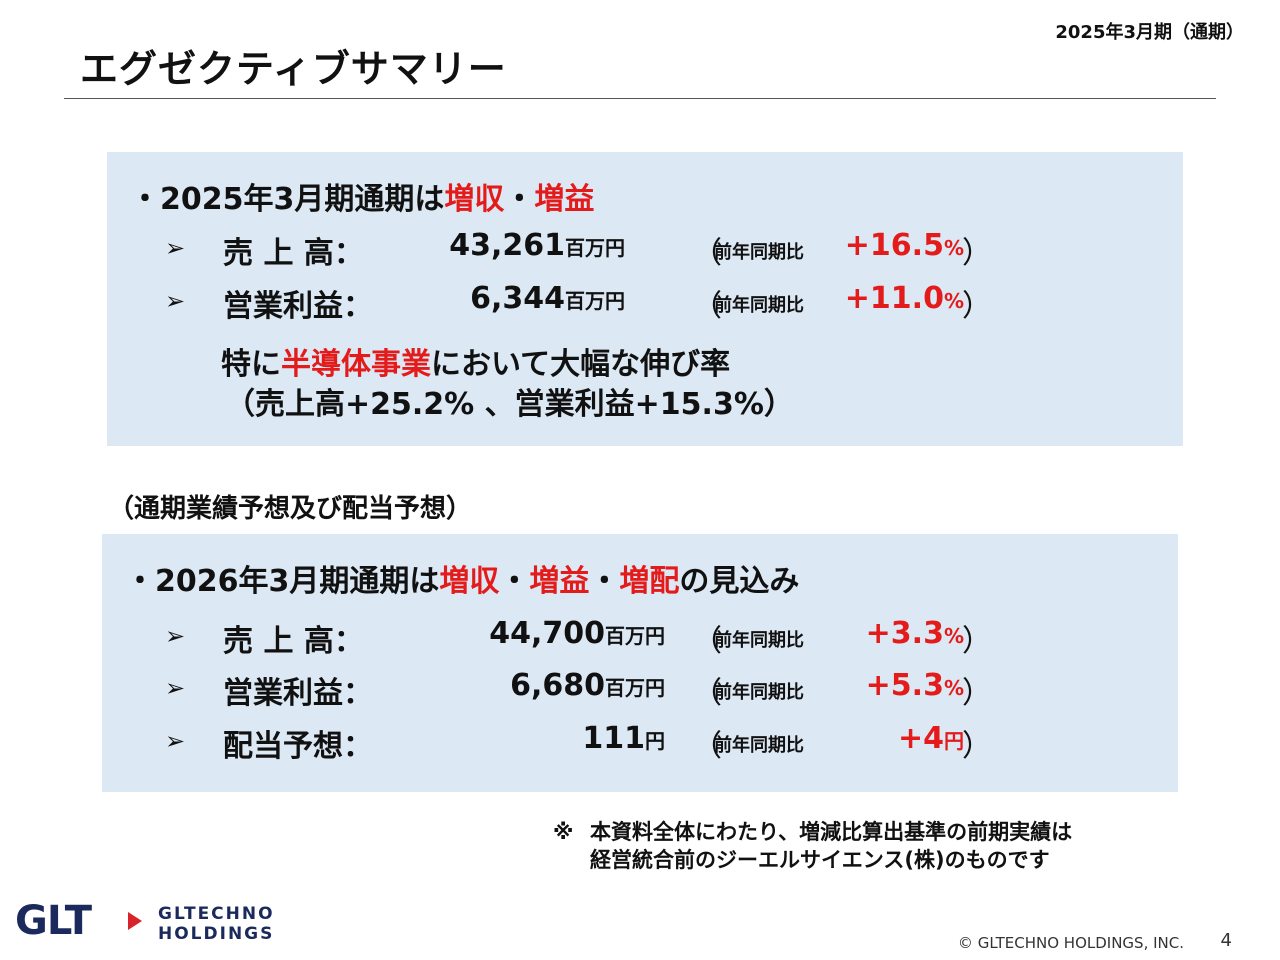 Image resolution: width=1280 pixels, height=960 pixels. Describe the element at coordinates (216, 934) in the screenshot. I see `logo-name-line-2: HOLDINGS` at that location.